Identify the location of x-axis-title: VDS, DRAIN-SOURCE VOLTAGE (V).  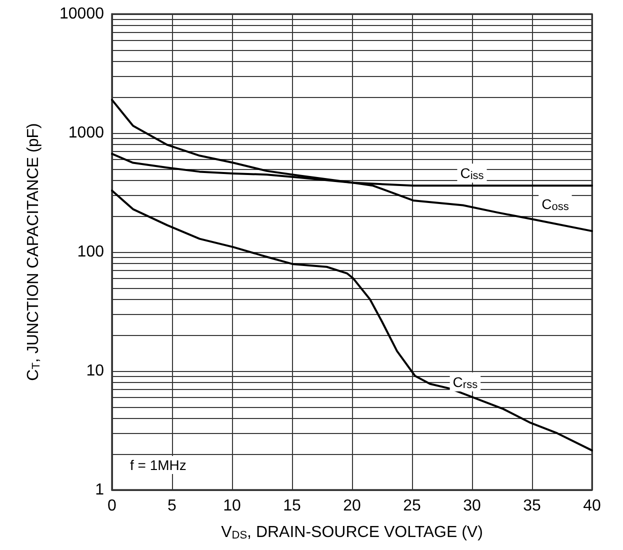
(352, 533).